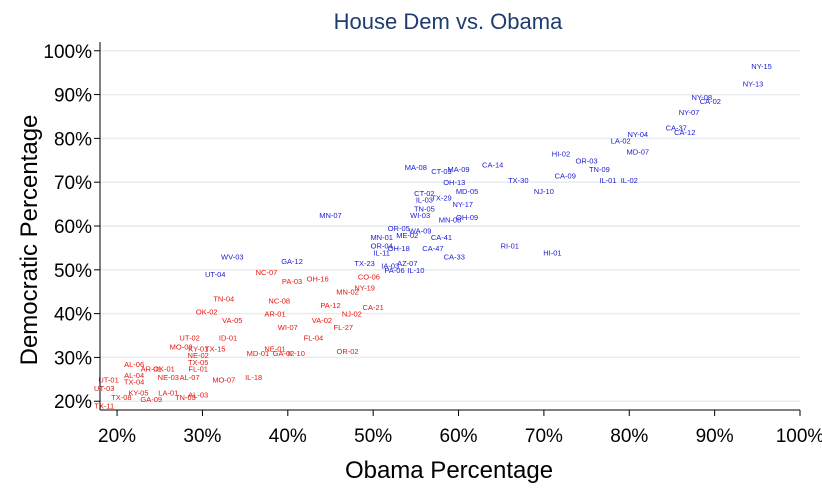 This screenshot has height=493, width=822. I want to click on point-label: OH-16, so click(318, 279).